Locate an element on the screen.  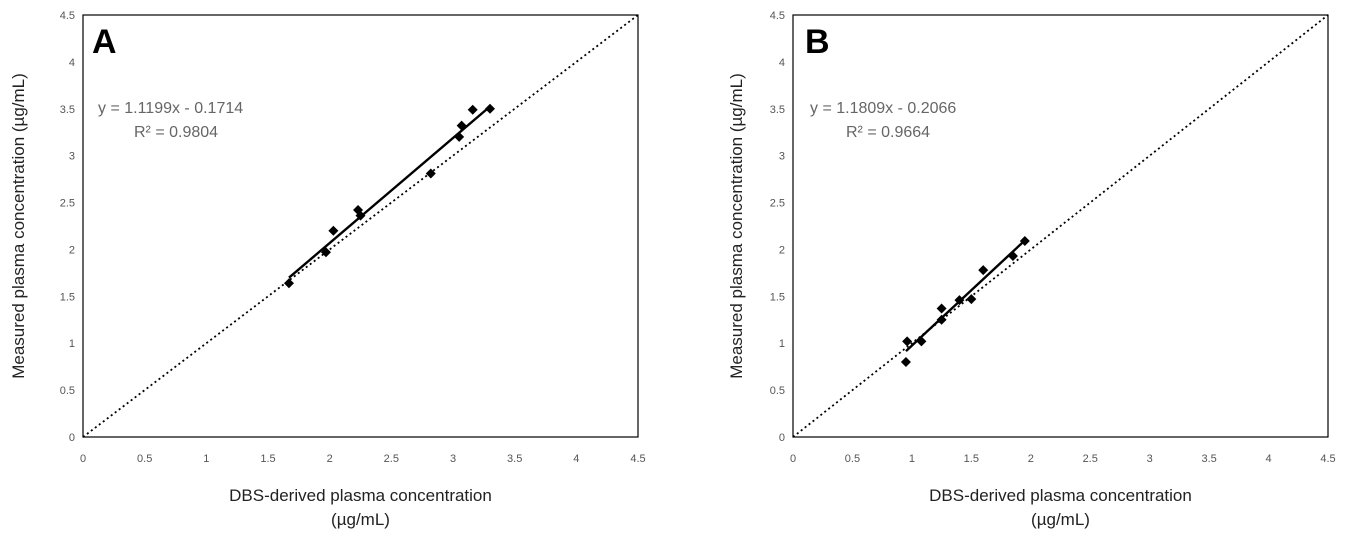
r-squared-label: R² = 0.9664 is located at coordinates (888, 132).